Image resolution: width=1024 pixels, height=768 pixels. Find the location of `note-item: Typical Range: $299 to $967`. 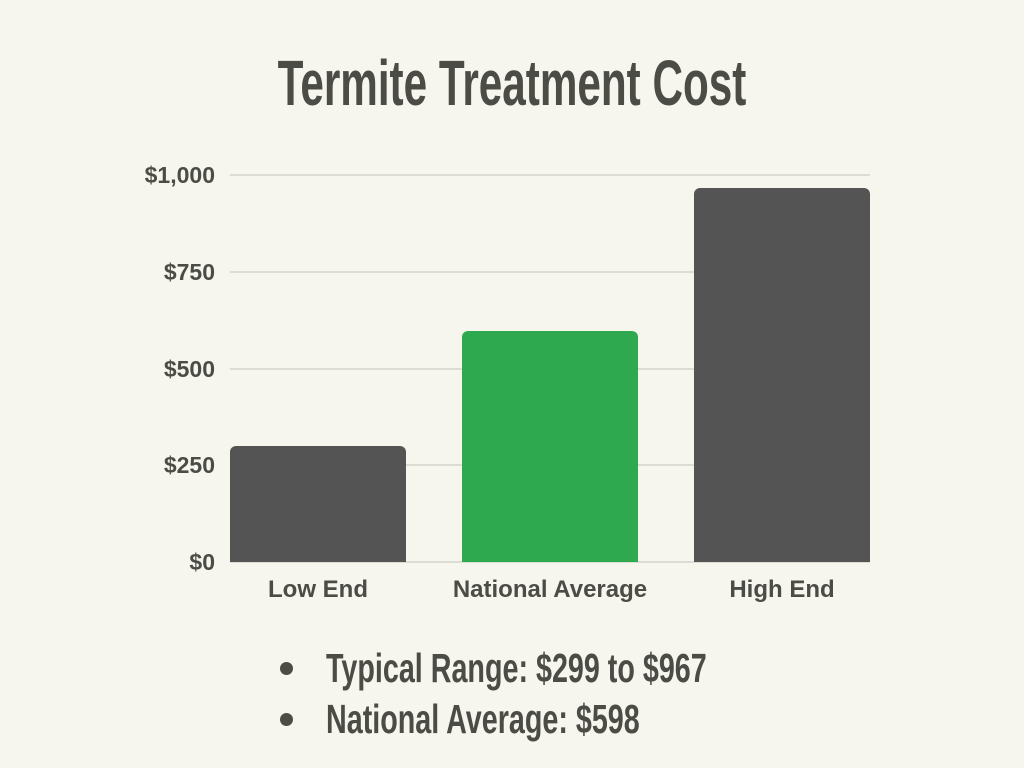

note-item: Typical Range: $299 to $967 is located at coordinates (575, 668).